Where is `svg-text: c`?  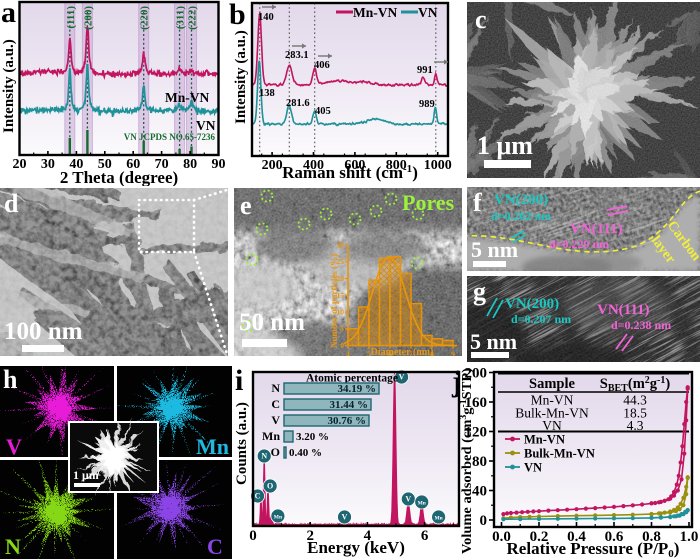 svg-text: c is located at coordinates (481, 19).